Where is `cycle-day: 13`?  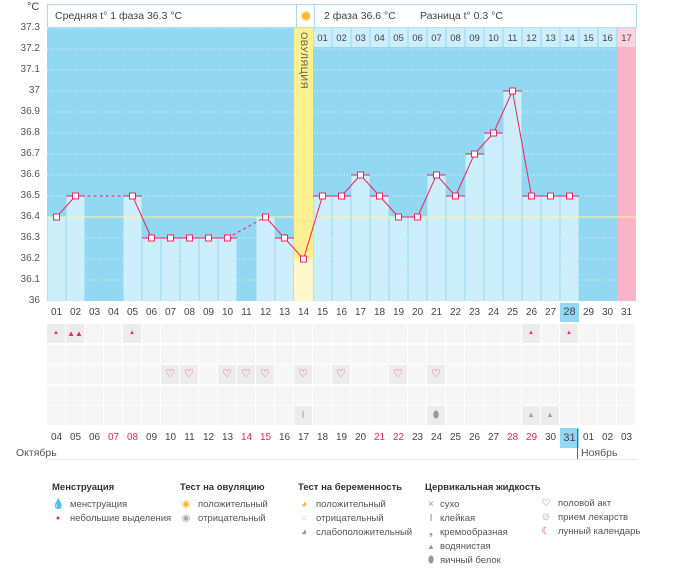
cycle-day: 13 is located at coordinates (284, 312).